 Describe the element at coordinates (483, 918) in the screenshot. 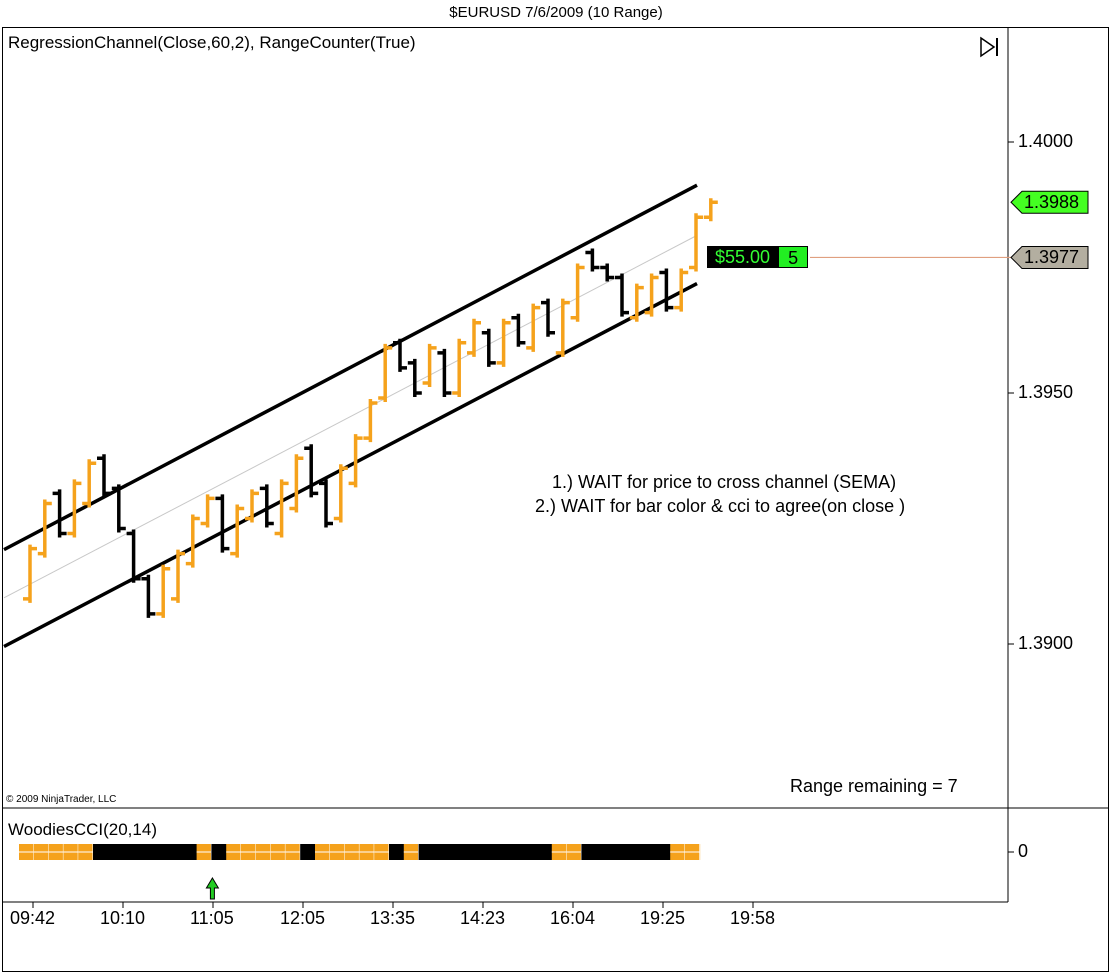

I see `x-tick-label: 14:23` at that location.